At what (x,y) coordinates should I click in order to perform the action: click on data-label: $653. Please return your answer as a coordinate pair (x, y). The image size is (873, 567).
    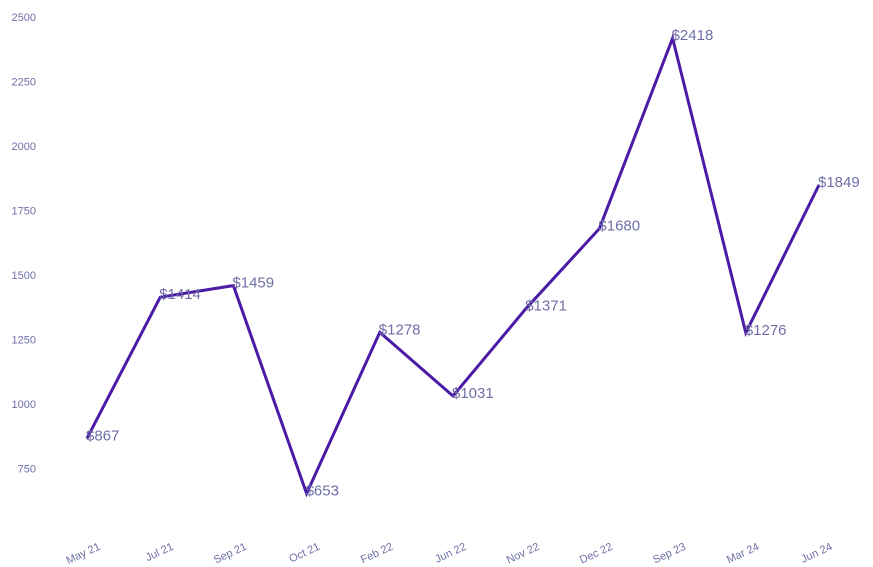
    Looking at the image, I should click on (322, 491).